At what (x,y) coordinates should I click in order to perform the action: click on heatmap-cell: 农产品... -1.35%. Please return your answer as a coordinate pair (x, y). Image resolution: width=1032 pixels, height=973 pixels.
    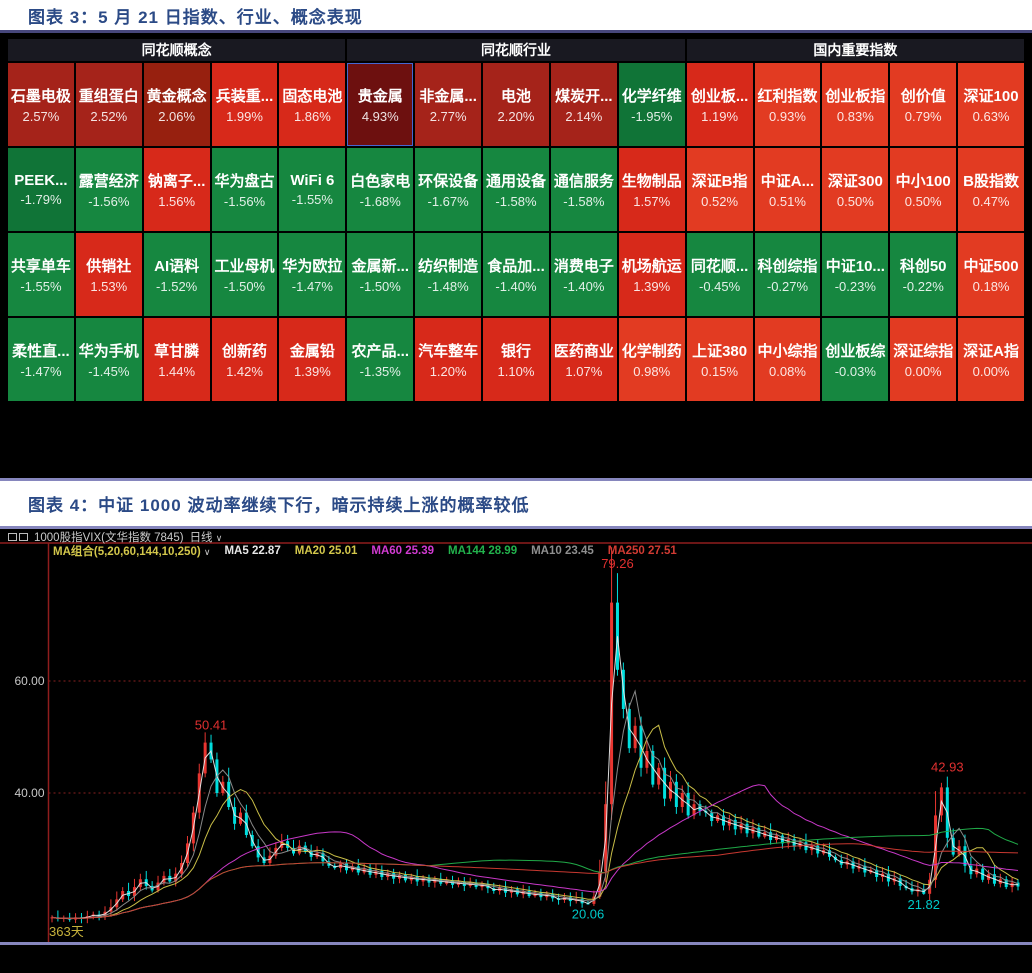
    Looking at the image, I should click on (380, 359).